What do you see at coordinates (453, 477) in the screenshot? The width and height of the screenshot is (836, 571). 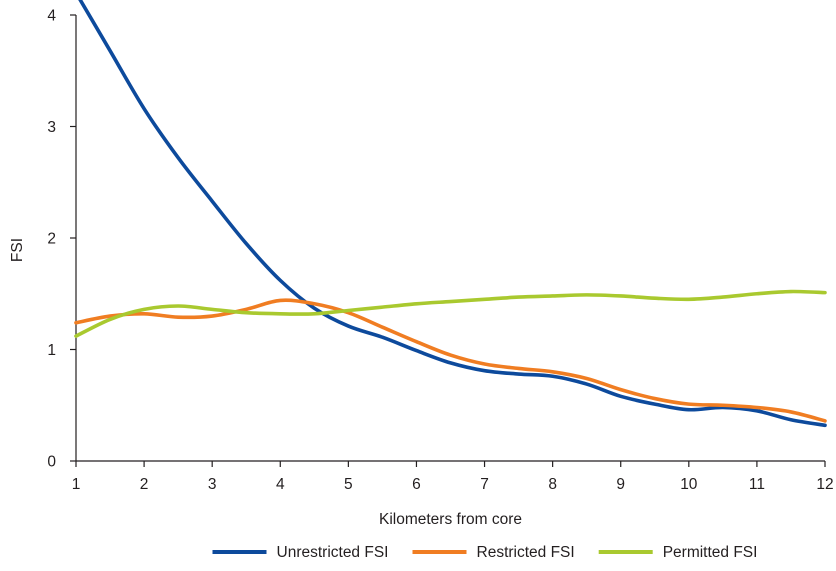 I see `x-axis-ticks: 1 2 3 4 5 6 7 8 9 10 11 12` at bounding box center [453, 477].